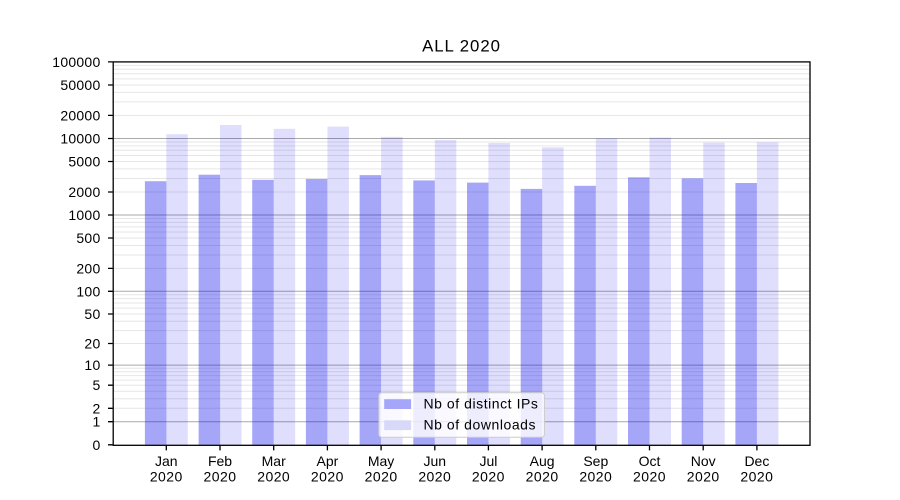  What do you see at coordinates (80, 85) in the screenshot?
I see `svg-text: 50000` at bounding box center [80, 85].